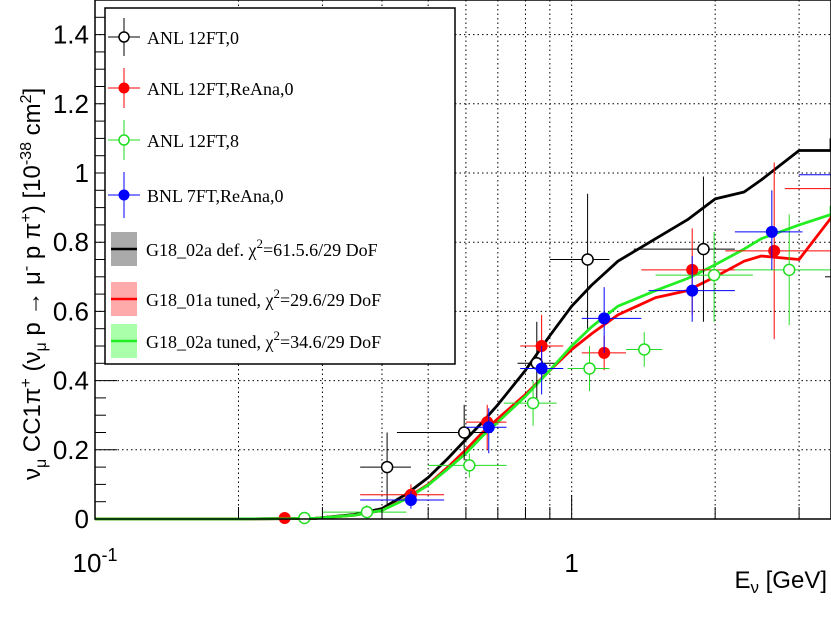 The width and height of the screenshot is (831, 634). I want to click on x-tick-labels: 10-1 1, so click(326, 561).